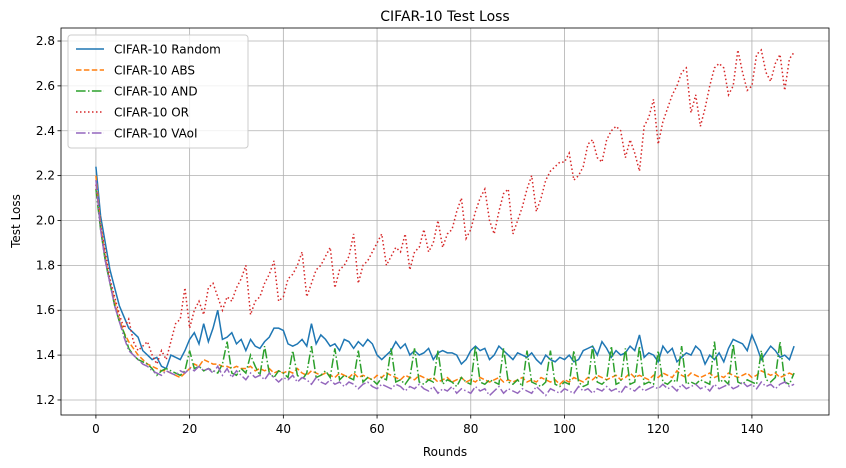  Describe the element at coordinates (445, 452) in the screenshot. I see `x-axis-label: Rounds` at that location.